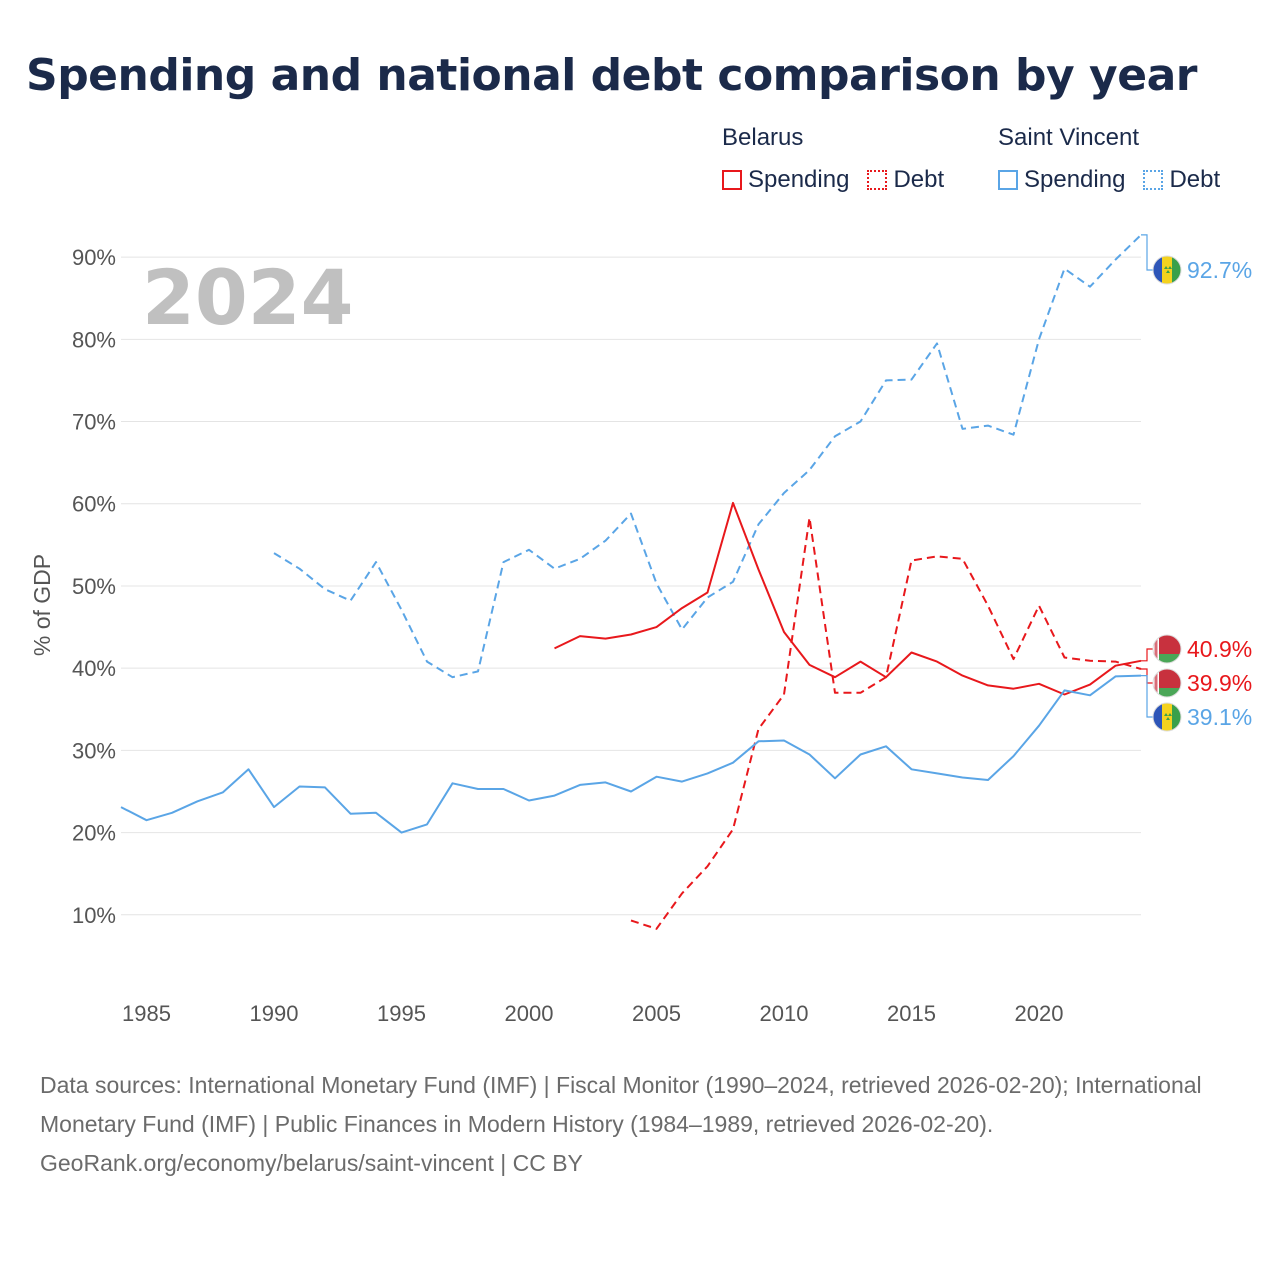  Describe the element at coordinates (94, 915) in the screenshot. I see `y-tick-label: 10%` at that location.